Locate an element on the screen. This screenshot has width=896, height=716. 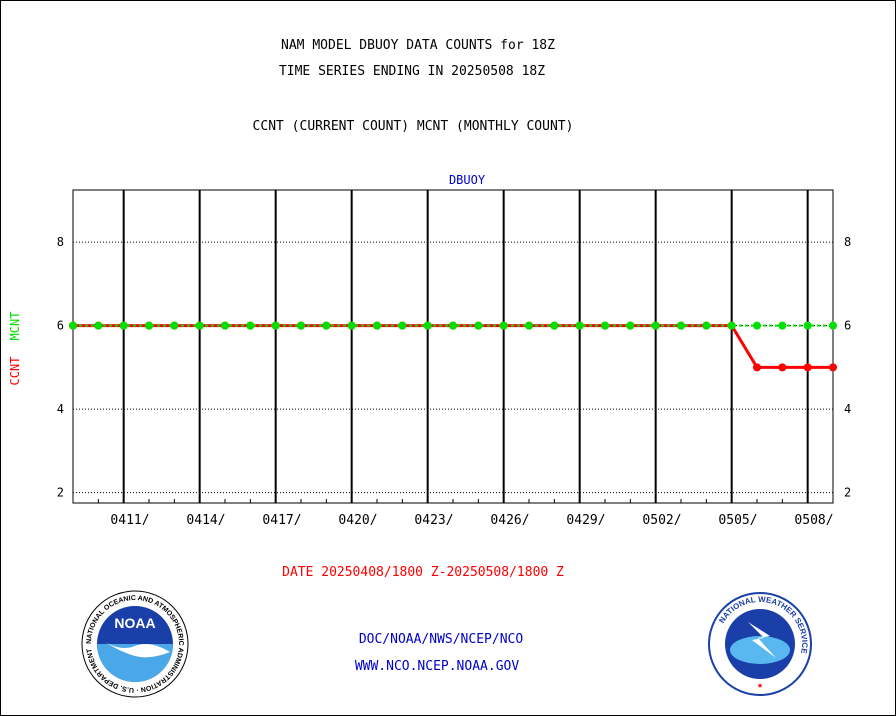
x-tick-label: 0508/ is located at coordinates (813, 520).